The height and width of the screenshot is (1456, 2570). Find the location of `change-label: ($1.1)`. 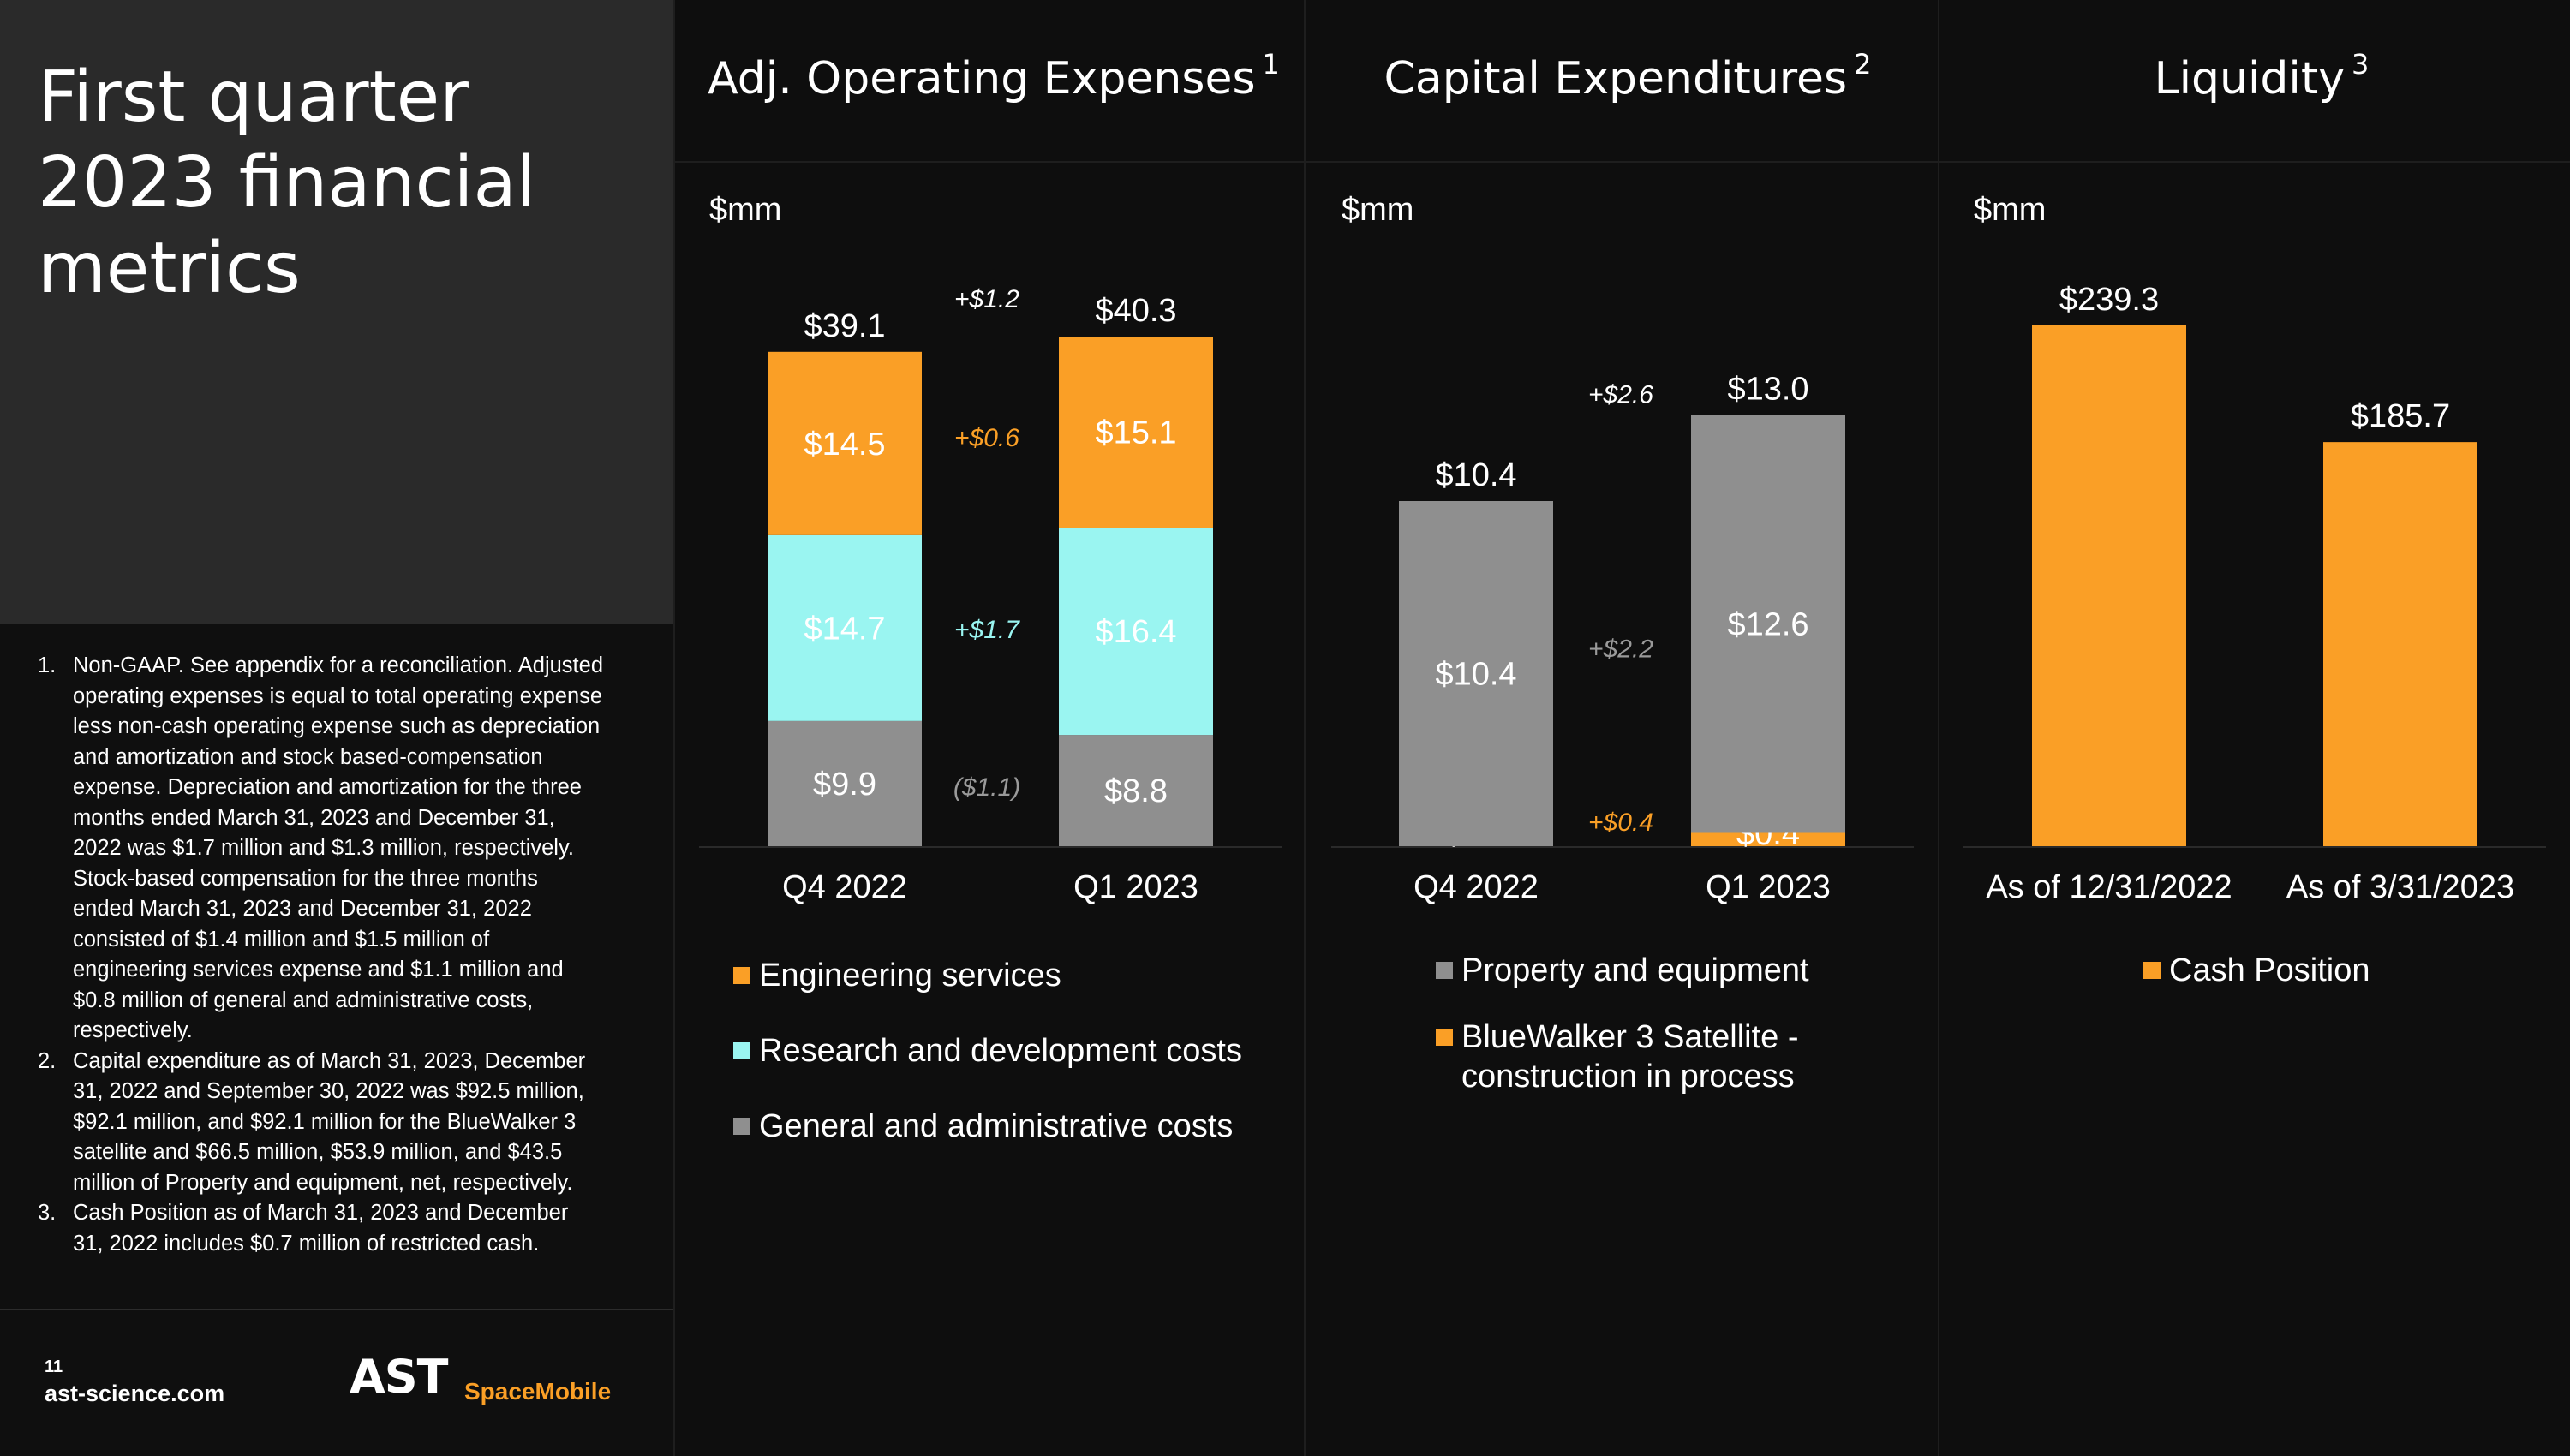

change-label: ($1.1) is located at coordinates (987, 787).